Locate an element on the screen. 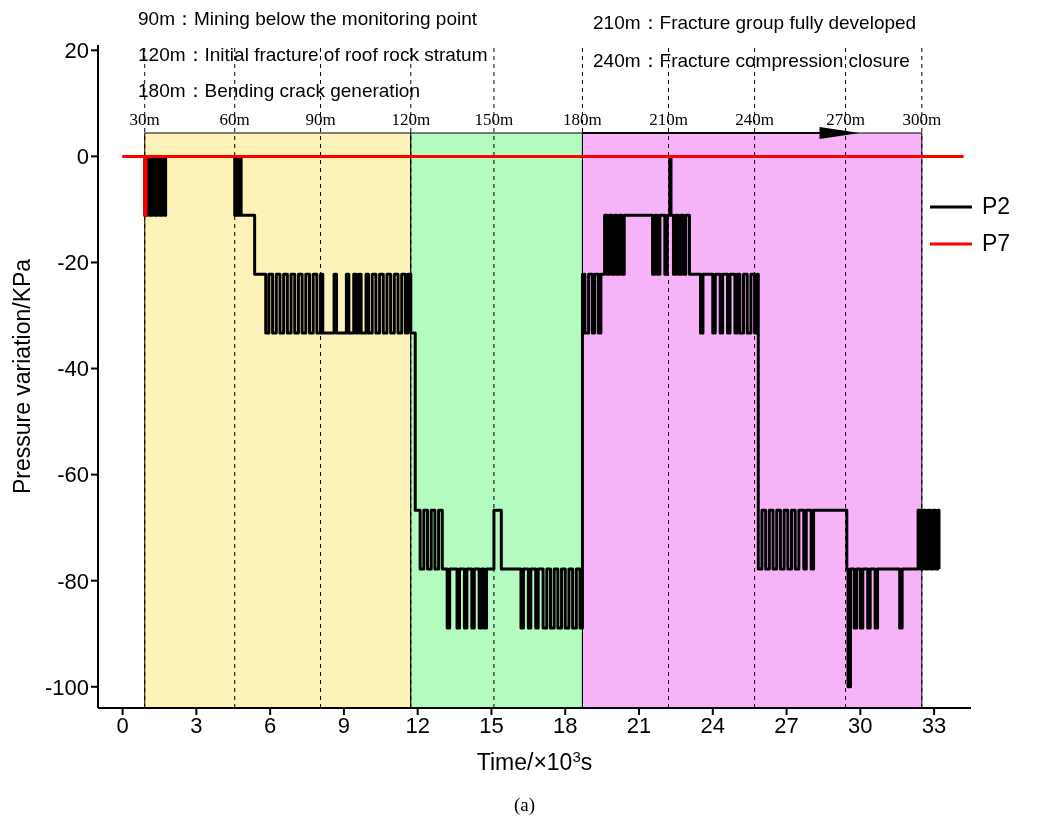 The image size is (1049, 823). y-tick-label: -40 is located at coordinates (73, 369).